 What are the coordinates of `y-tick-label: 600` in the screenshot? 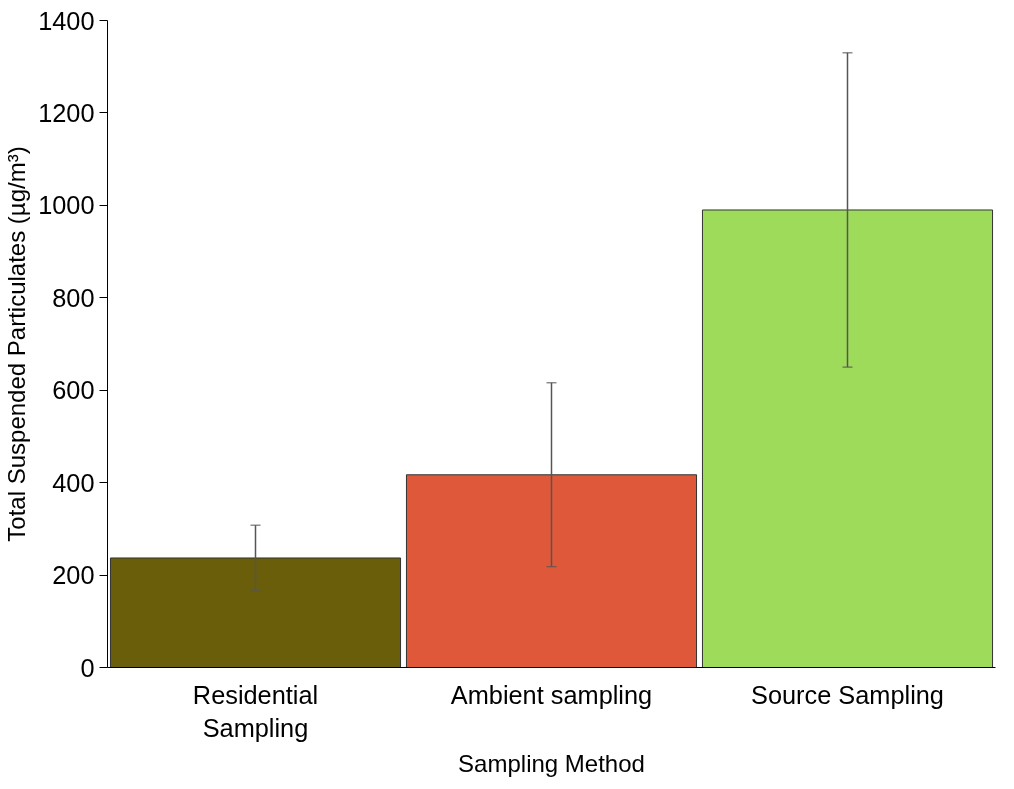 It's located at (73, 390).